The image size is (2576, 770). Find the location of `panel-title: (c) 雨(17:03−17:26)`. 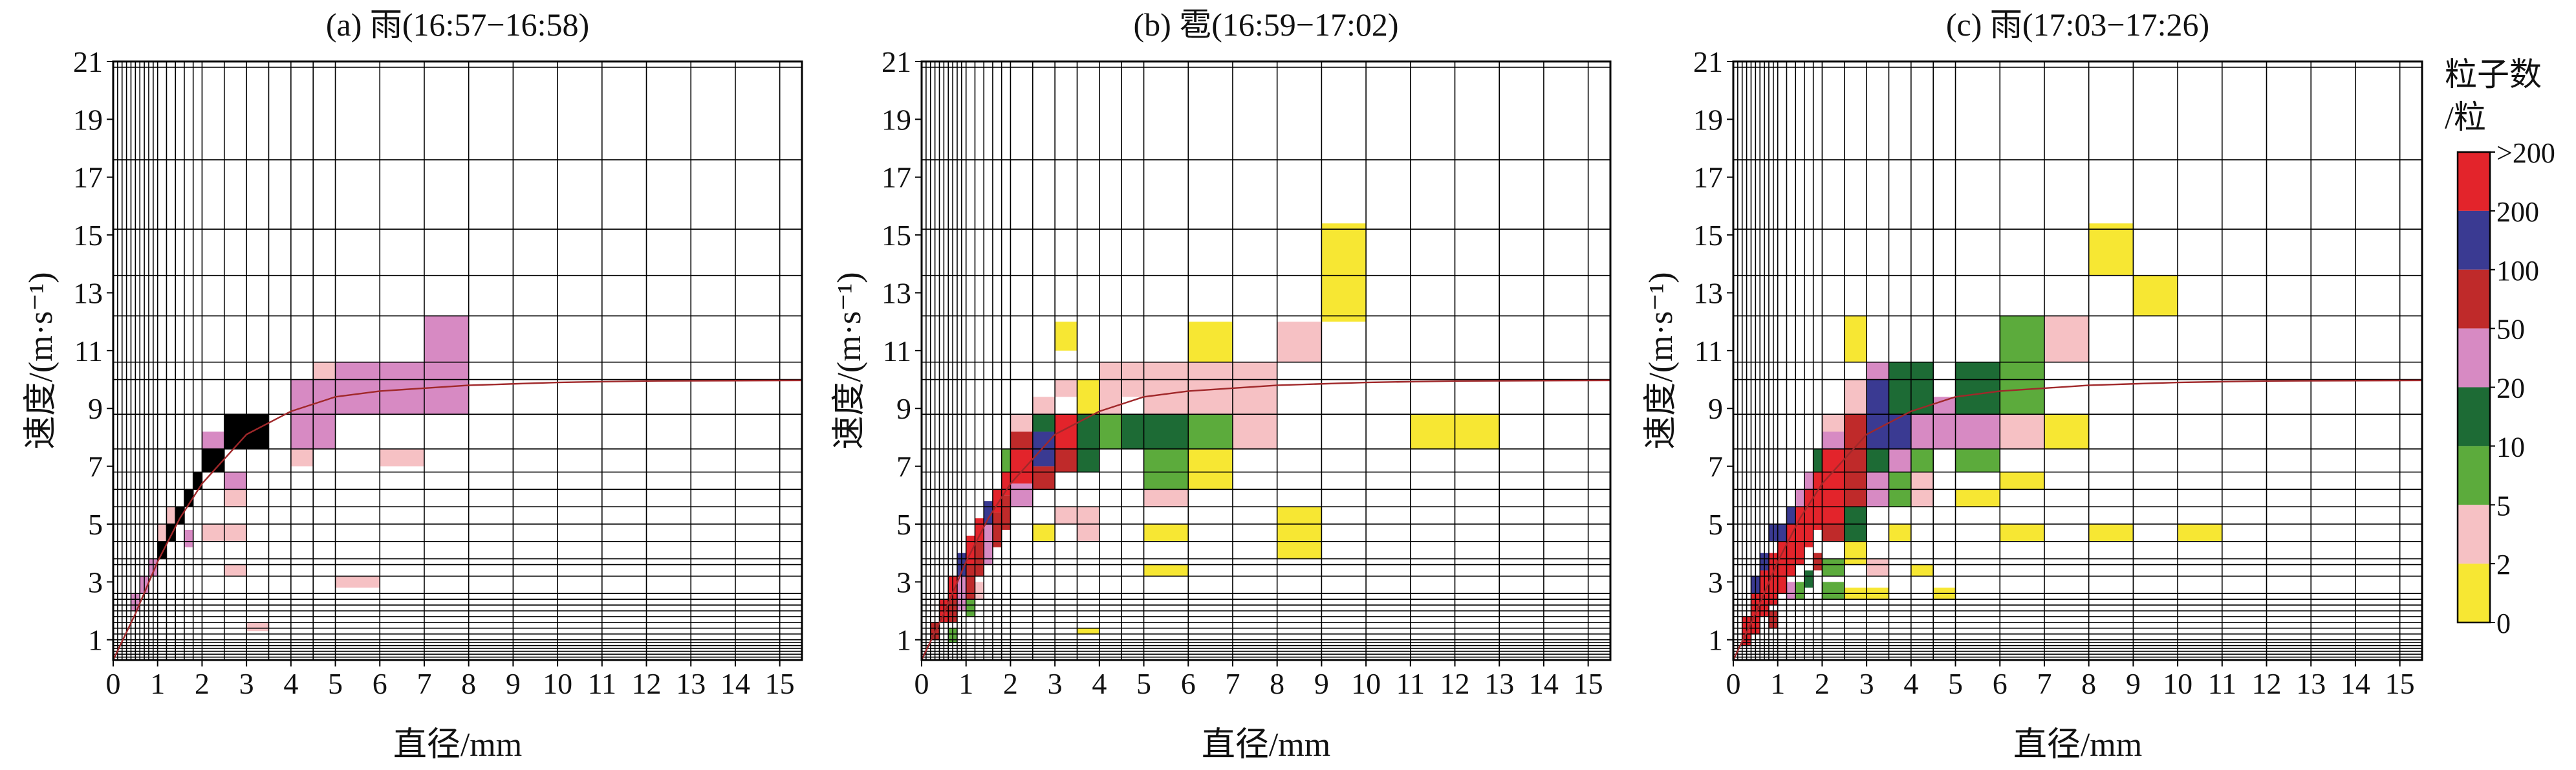

panel-title: (c) 雨(17:03−17:26) is located at coordinates (2077, 24).